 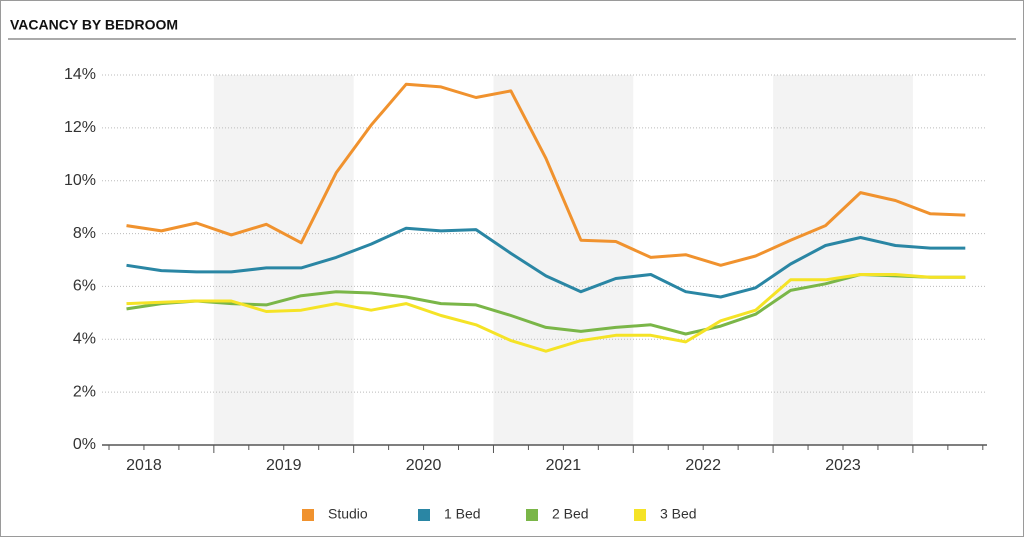 What do you see at coordinates (80, 127) in the screenshot?
I see `y-tick-label: 12%` at bounding box center [80, 127].